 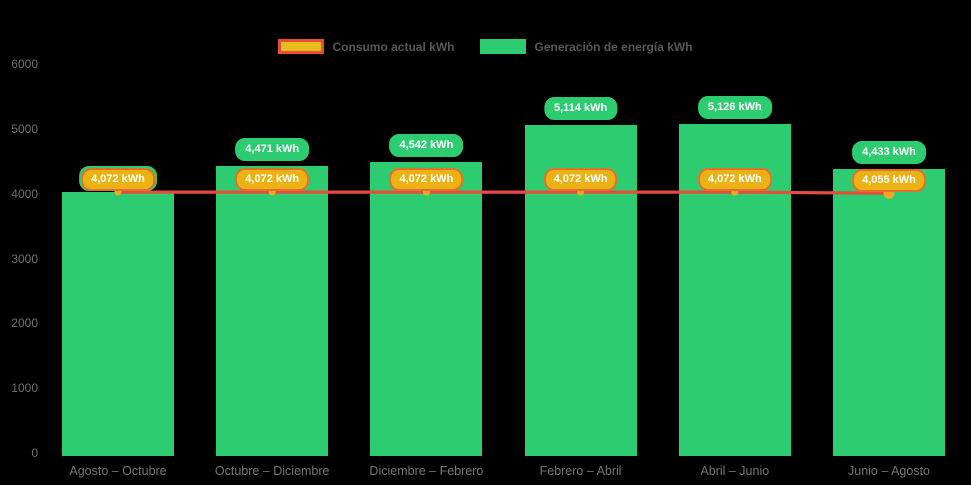 I want to click on y-axis-tick-label: 6000, so click(x=24, y=64).